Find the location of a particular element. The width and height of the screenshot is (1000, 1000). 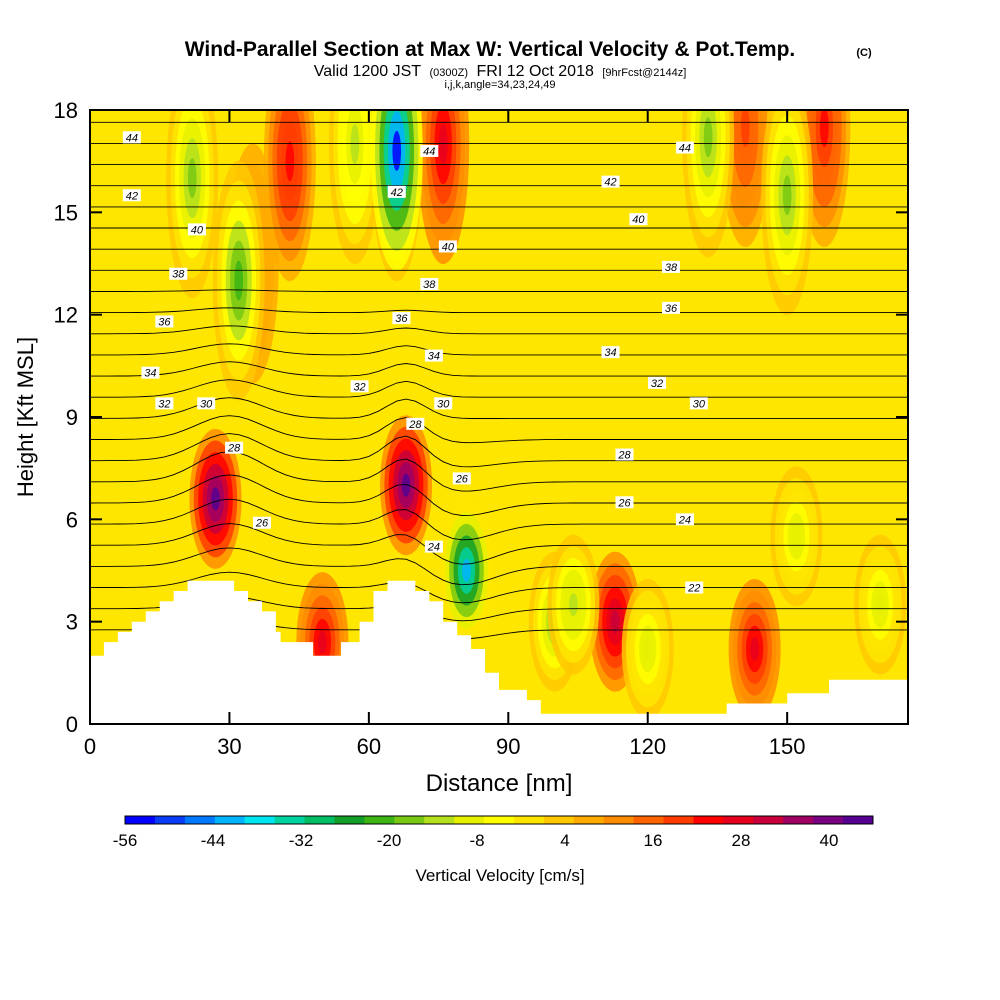

isentrope-label: 36 is located at coordinates (671, 309).